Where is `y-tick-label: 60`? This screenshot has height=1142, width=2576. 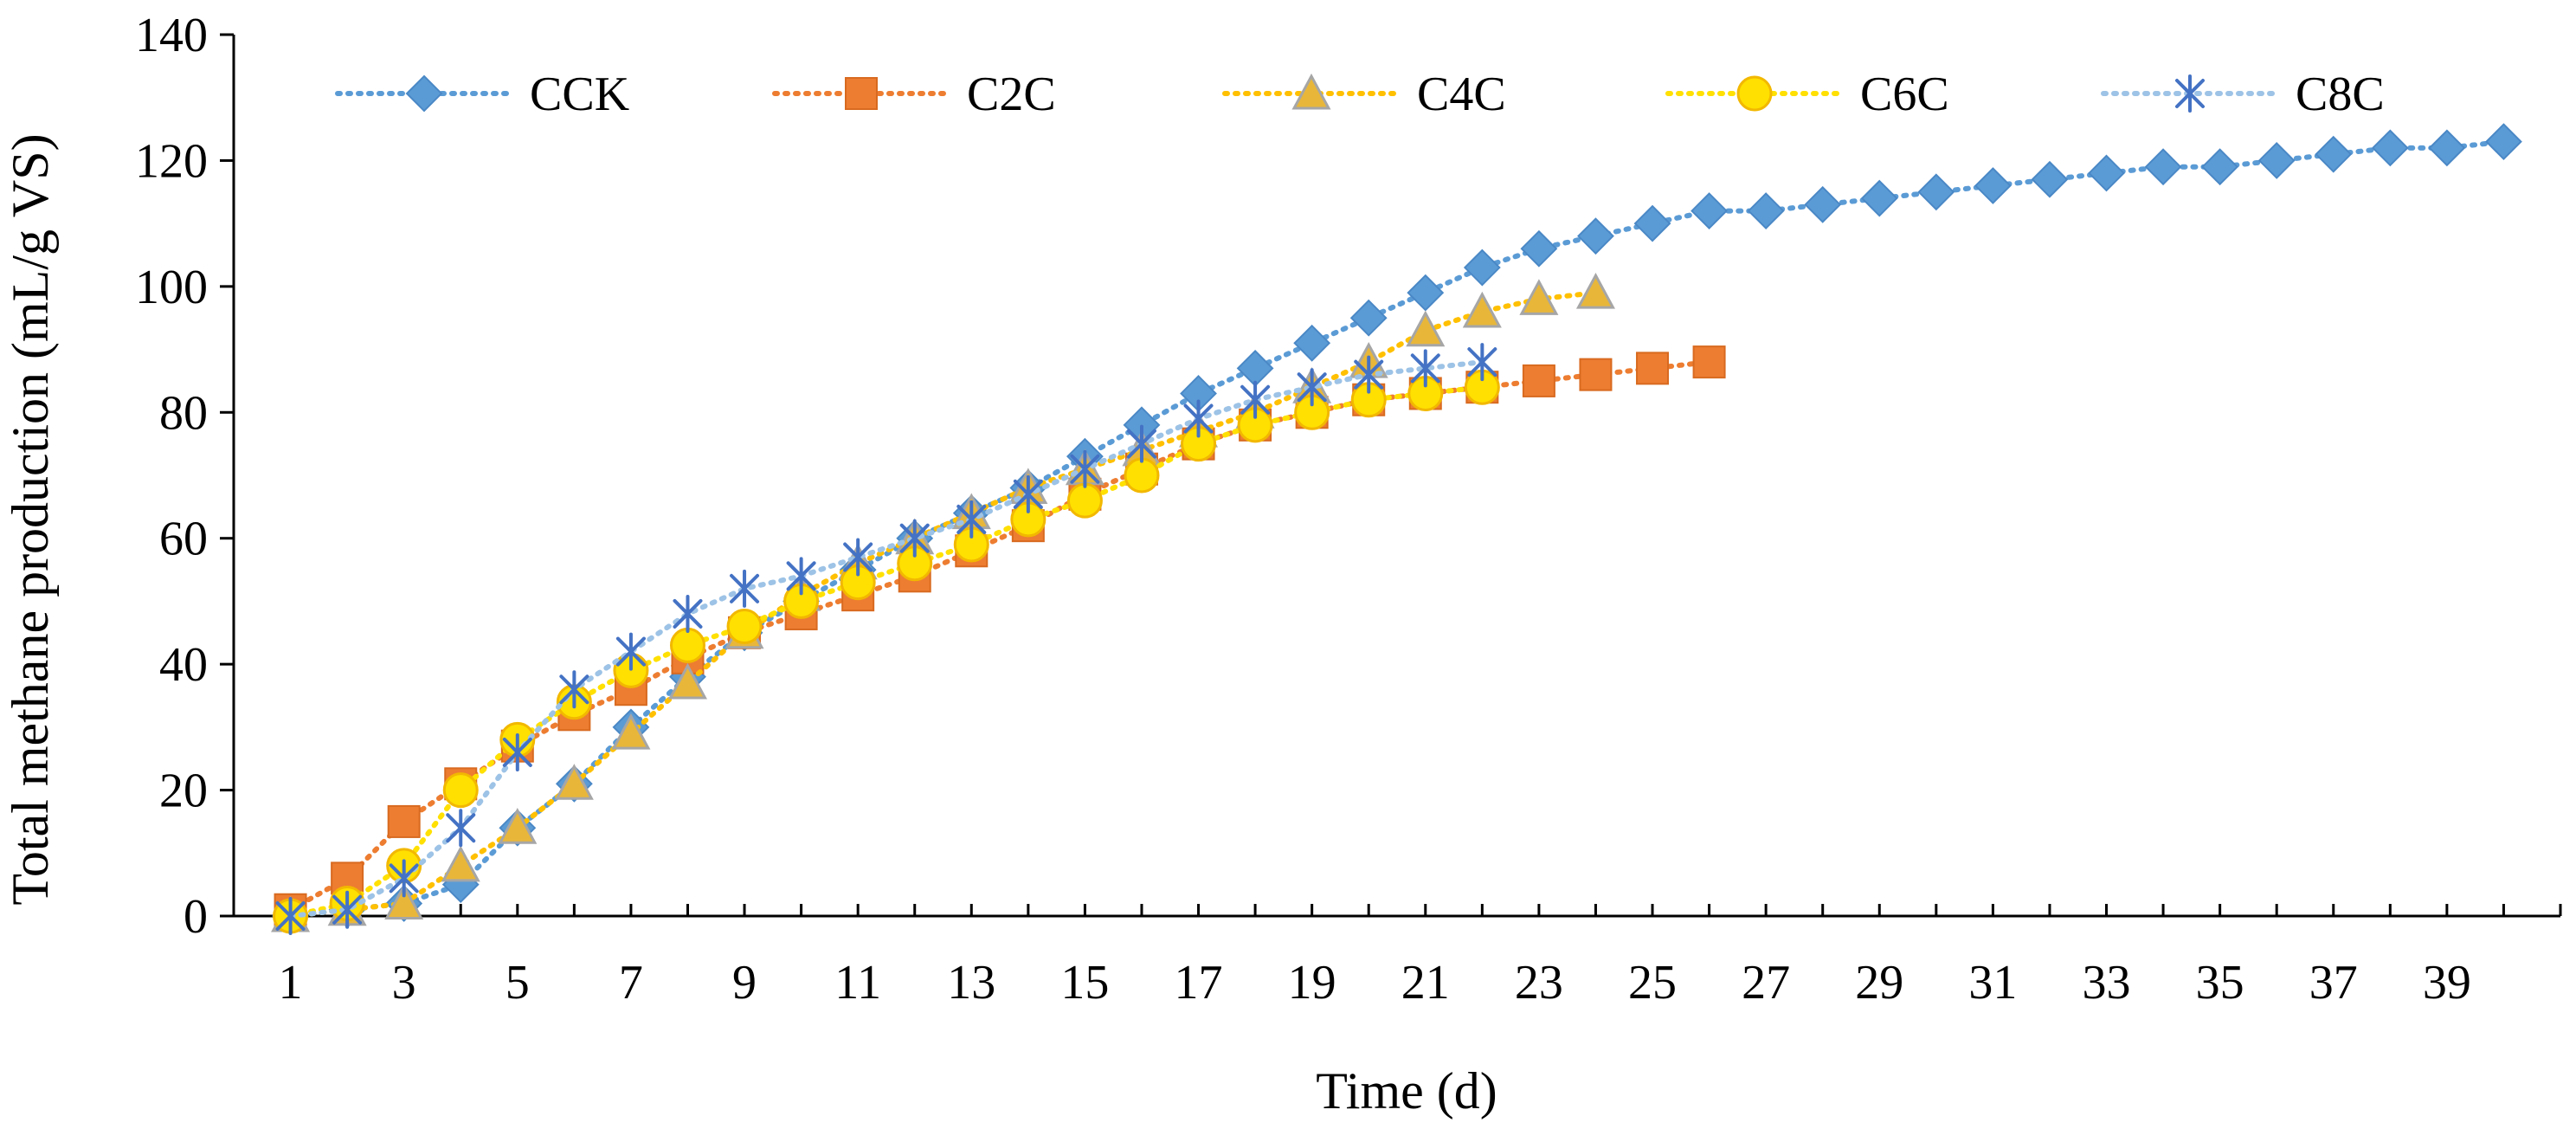 y-tick-label: 60 is located at coordinates (183, 539).